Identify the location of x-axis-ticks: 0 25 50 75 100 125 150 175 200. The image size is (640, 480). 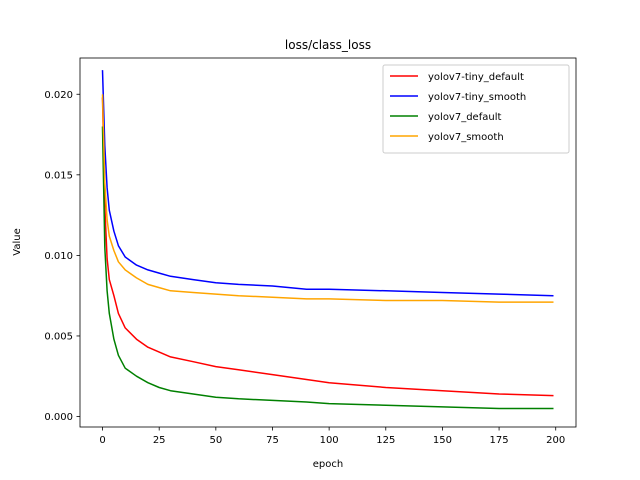
(332, 436).